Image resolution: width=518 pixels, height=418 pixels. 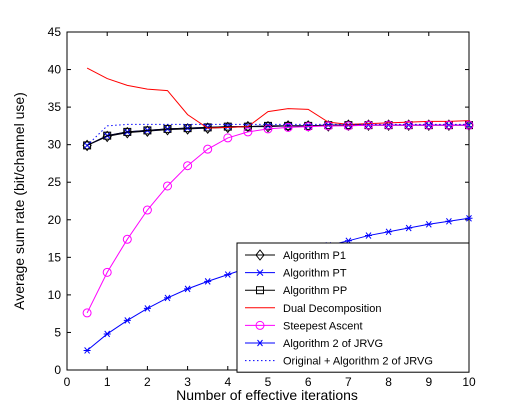 I want to click on legend-box, so click(x=353, y=307).